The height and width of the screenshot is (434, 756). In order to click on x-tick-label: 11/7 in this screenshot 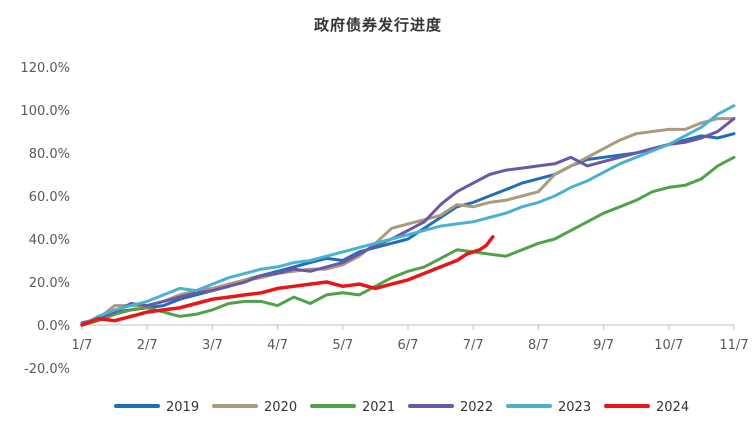, I will do `click(733, 345)`.